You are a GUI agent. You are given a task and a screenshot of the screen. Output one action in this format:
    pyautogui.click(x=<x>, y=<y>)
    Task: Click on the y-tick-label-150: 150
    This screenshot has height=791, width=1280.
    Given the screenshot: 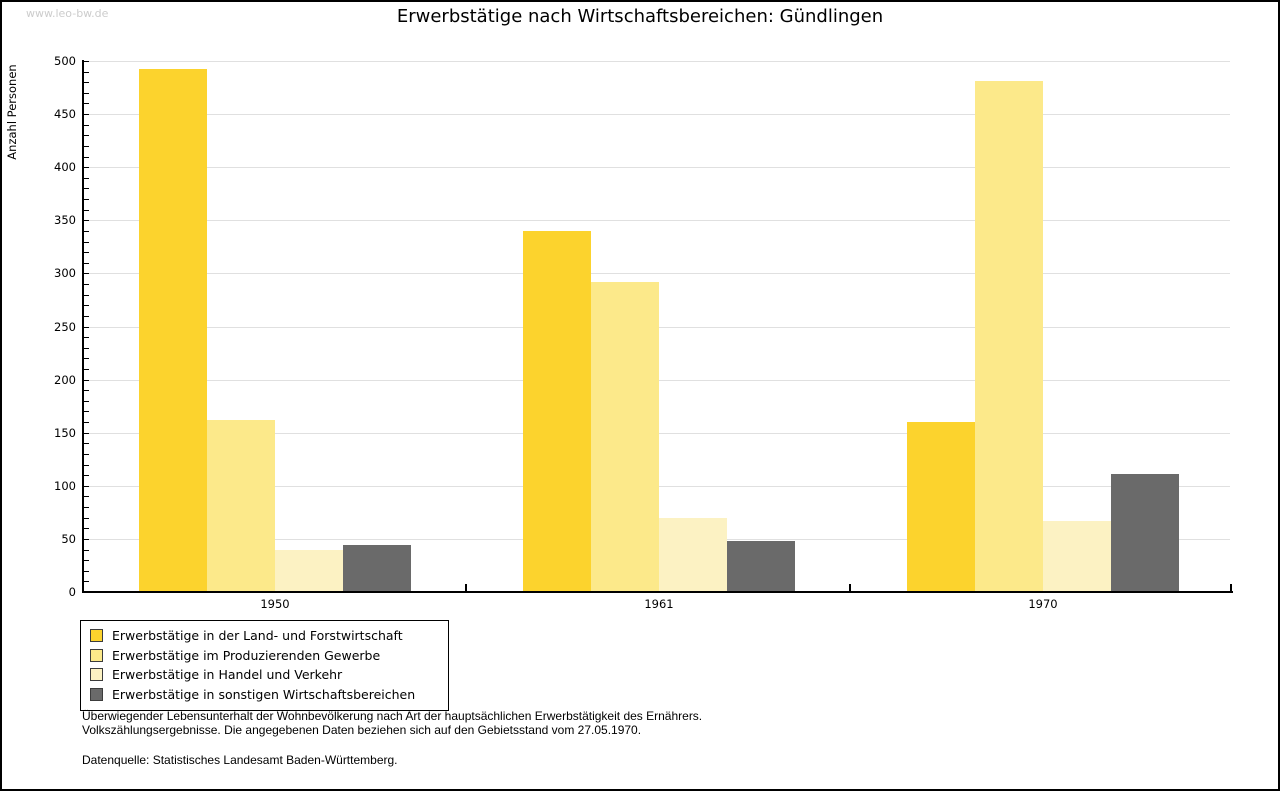 What is the action you would take?
    pyautogui.click(x=65, y=432)
    